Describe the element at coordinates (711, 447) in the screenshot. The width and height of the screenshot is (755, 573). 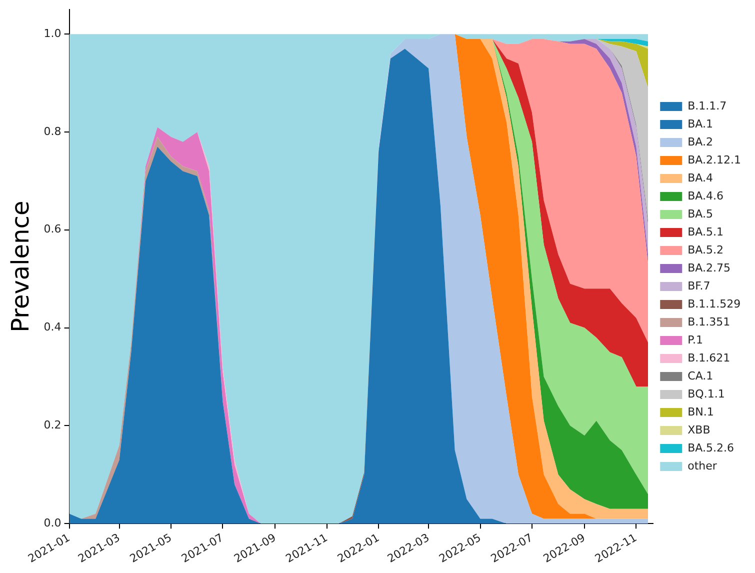
I see `legend-label: BA.5.2.6` at that location.